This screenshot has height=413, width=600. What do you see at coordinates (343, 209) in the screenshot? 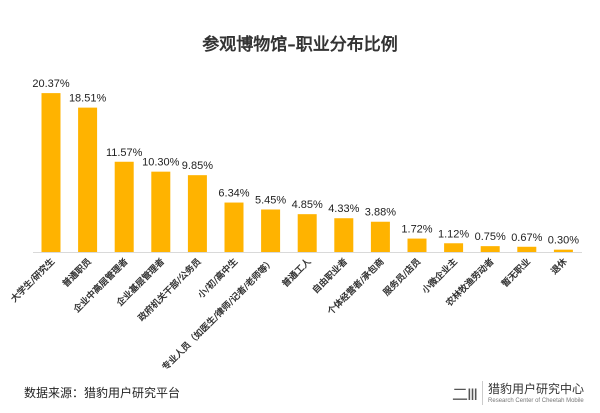
I see `data-label: 4.33%` at bounding box center [343, 209].